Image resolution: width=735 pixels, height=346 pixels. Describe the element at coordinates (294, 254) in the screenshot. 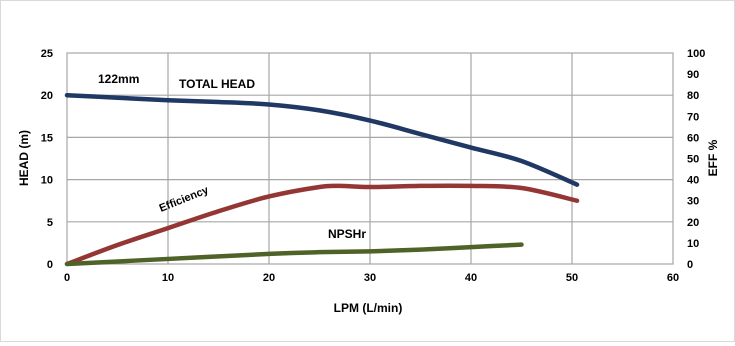

I see `series-line-npshr` at that location.